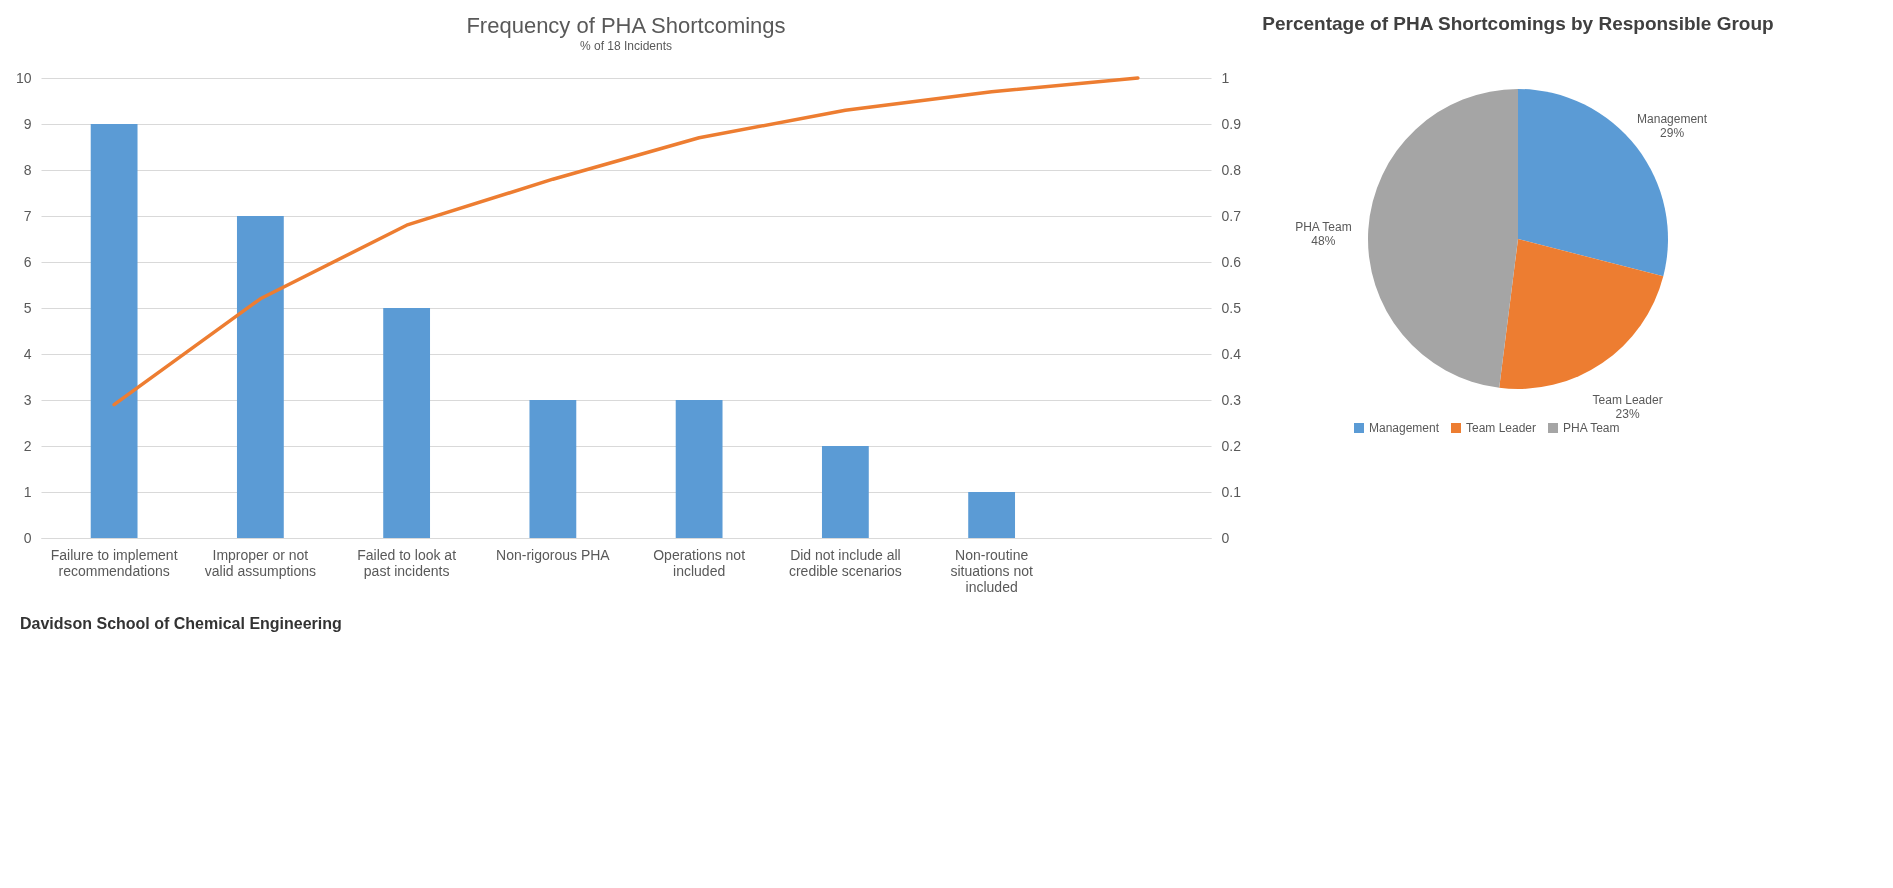  What do you see at coordinates (699, 562) in the screenshot?
I see `x-tick-label: Operations not included` at bounding box center [699, 562].